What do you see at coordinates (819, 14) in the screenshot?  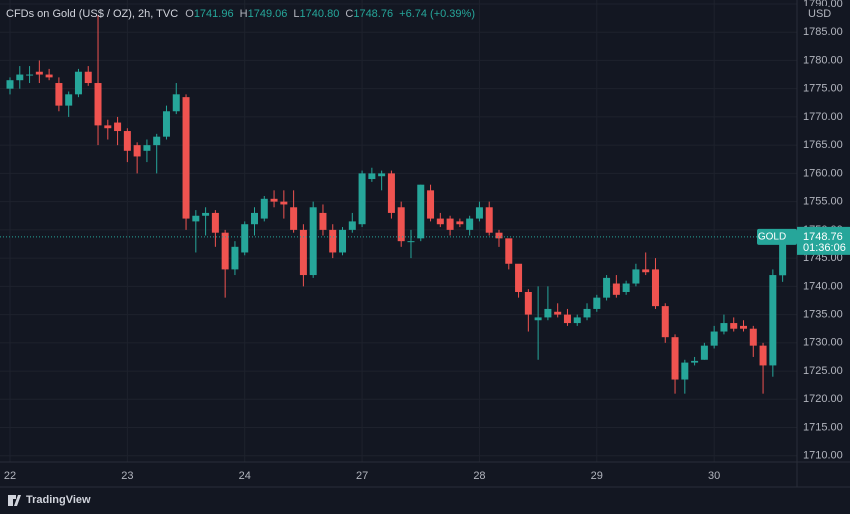 I see `currency: USD` at bounding box center [819, 14].